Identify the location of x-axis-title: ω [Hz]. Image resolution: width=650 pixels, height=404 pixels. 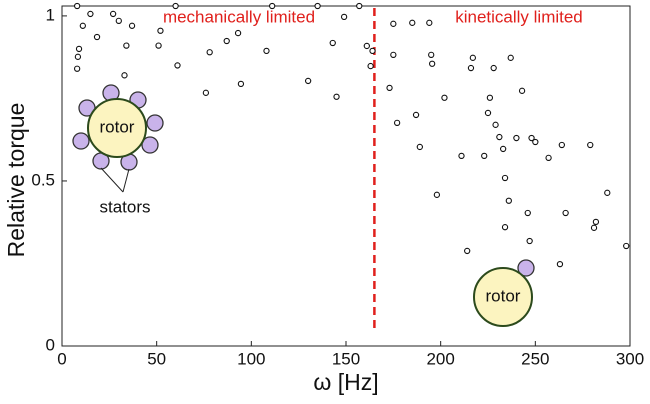
(345, 382).